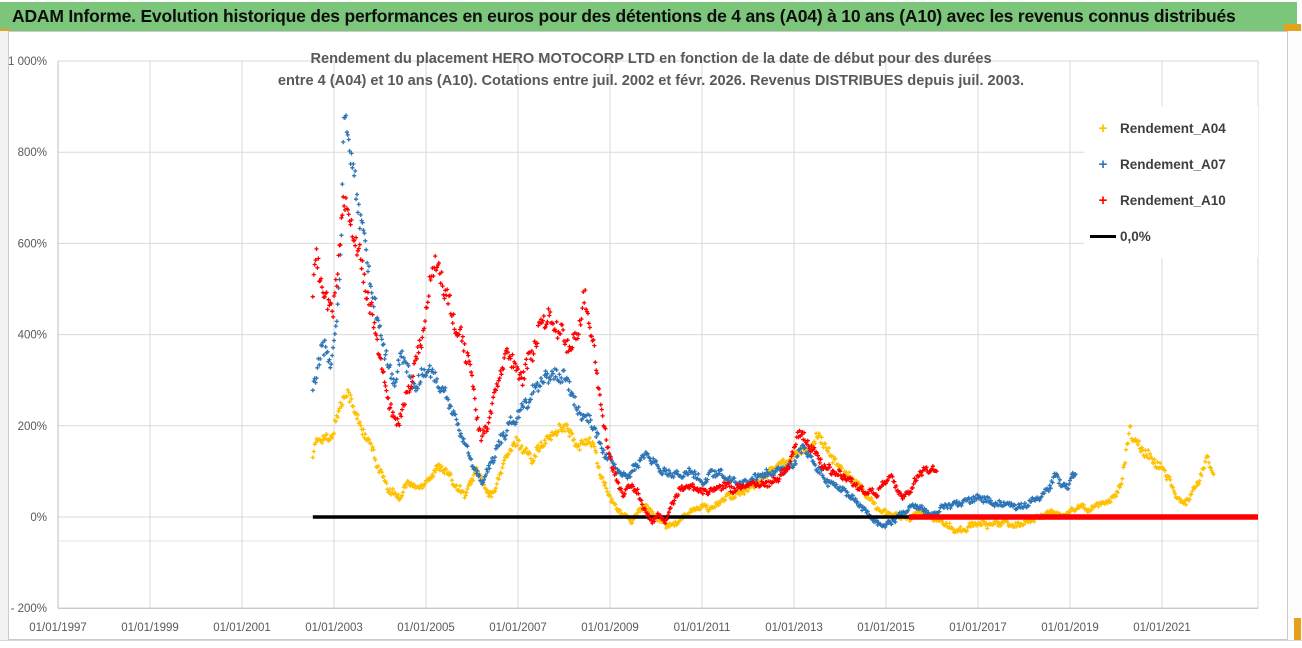 The width and height of the screenshot is (1302, 648). Describe the element at coordinates (242, 628) in the screenshot. I see `x-tick-label: 01/01/2001` at that location.